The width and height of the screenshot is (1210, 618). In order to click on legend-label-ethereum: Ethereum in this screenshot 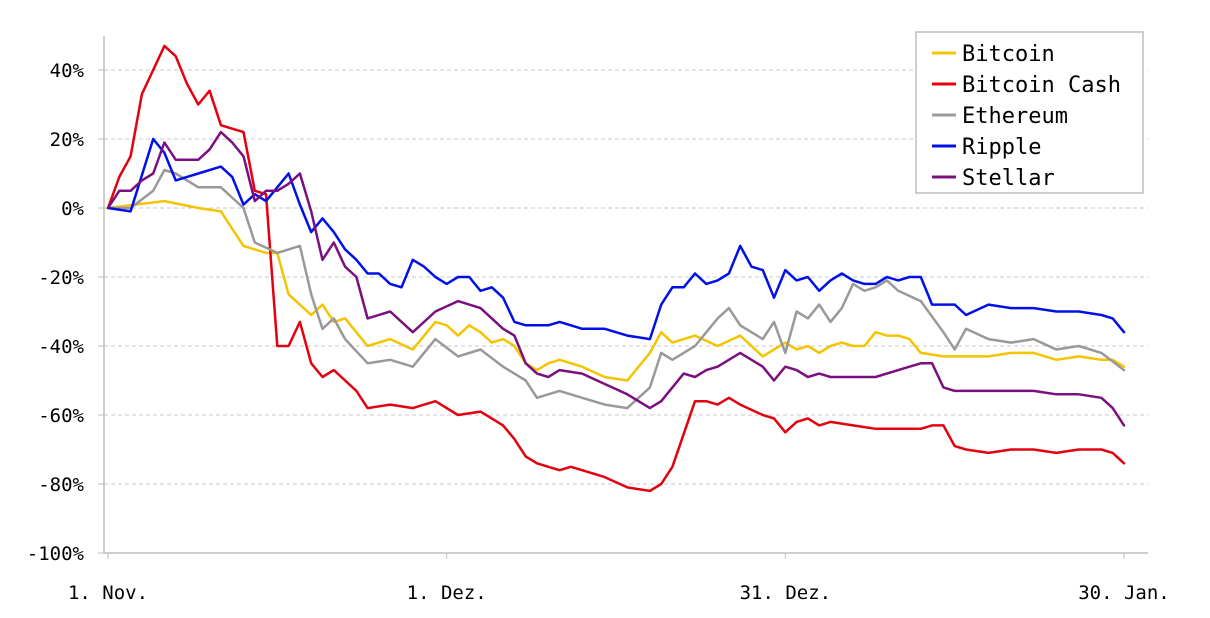, I will do `click(1015, 116)`.